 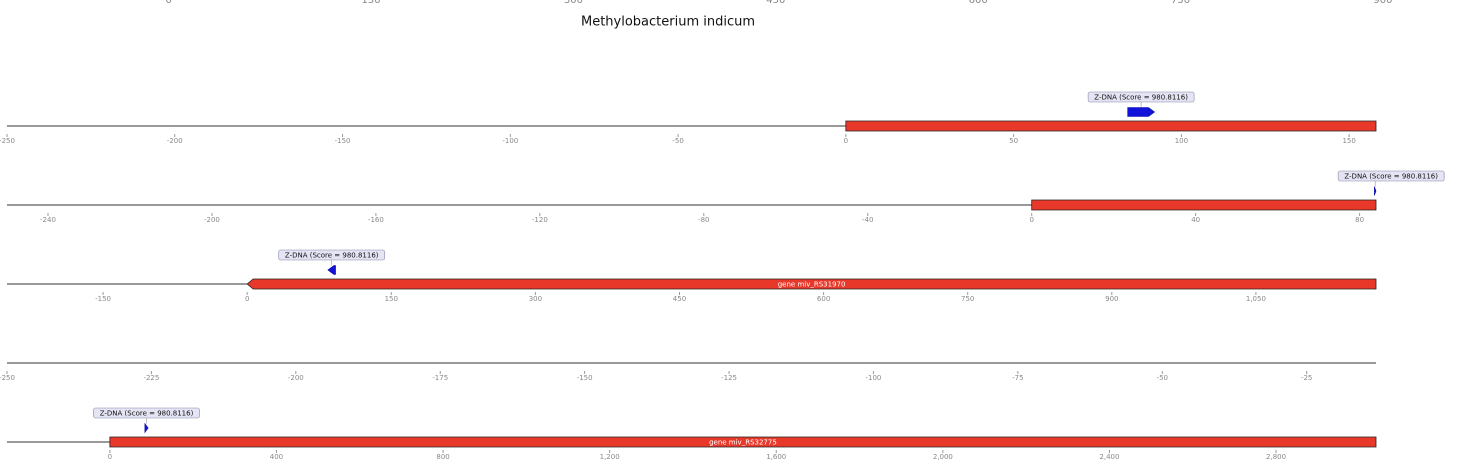 What do you see at coordinates (573, 3) in the screenshot?
I see `top-tick-label: 300` at bounding box center [573, 3].